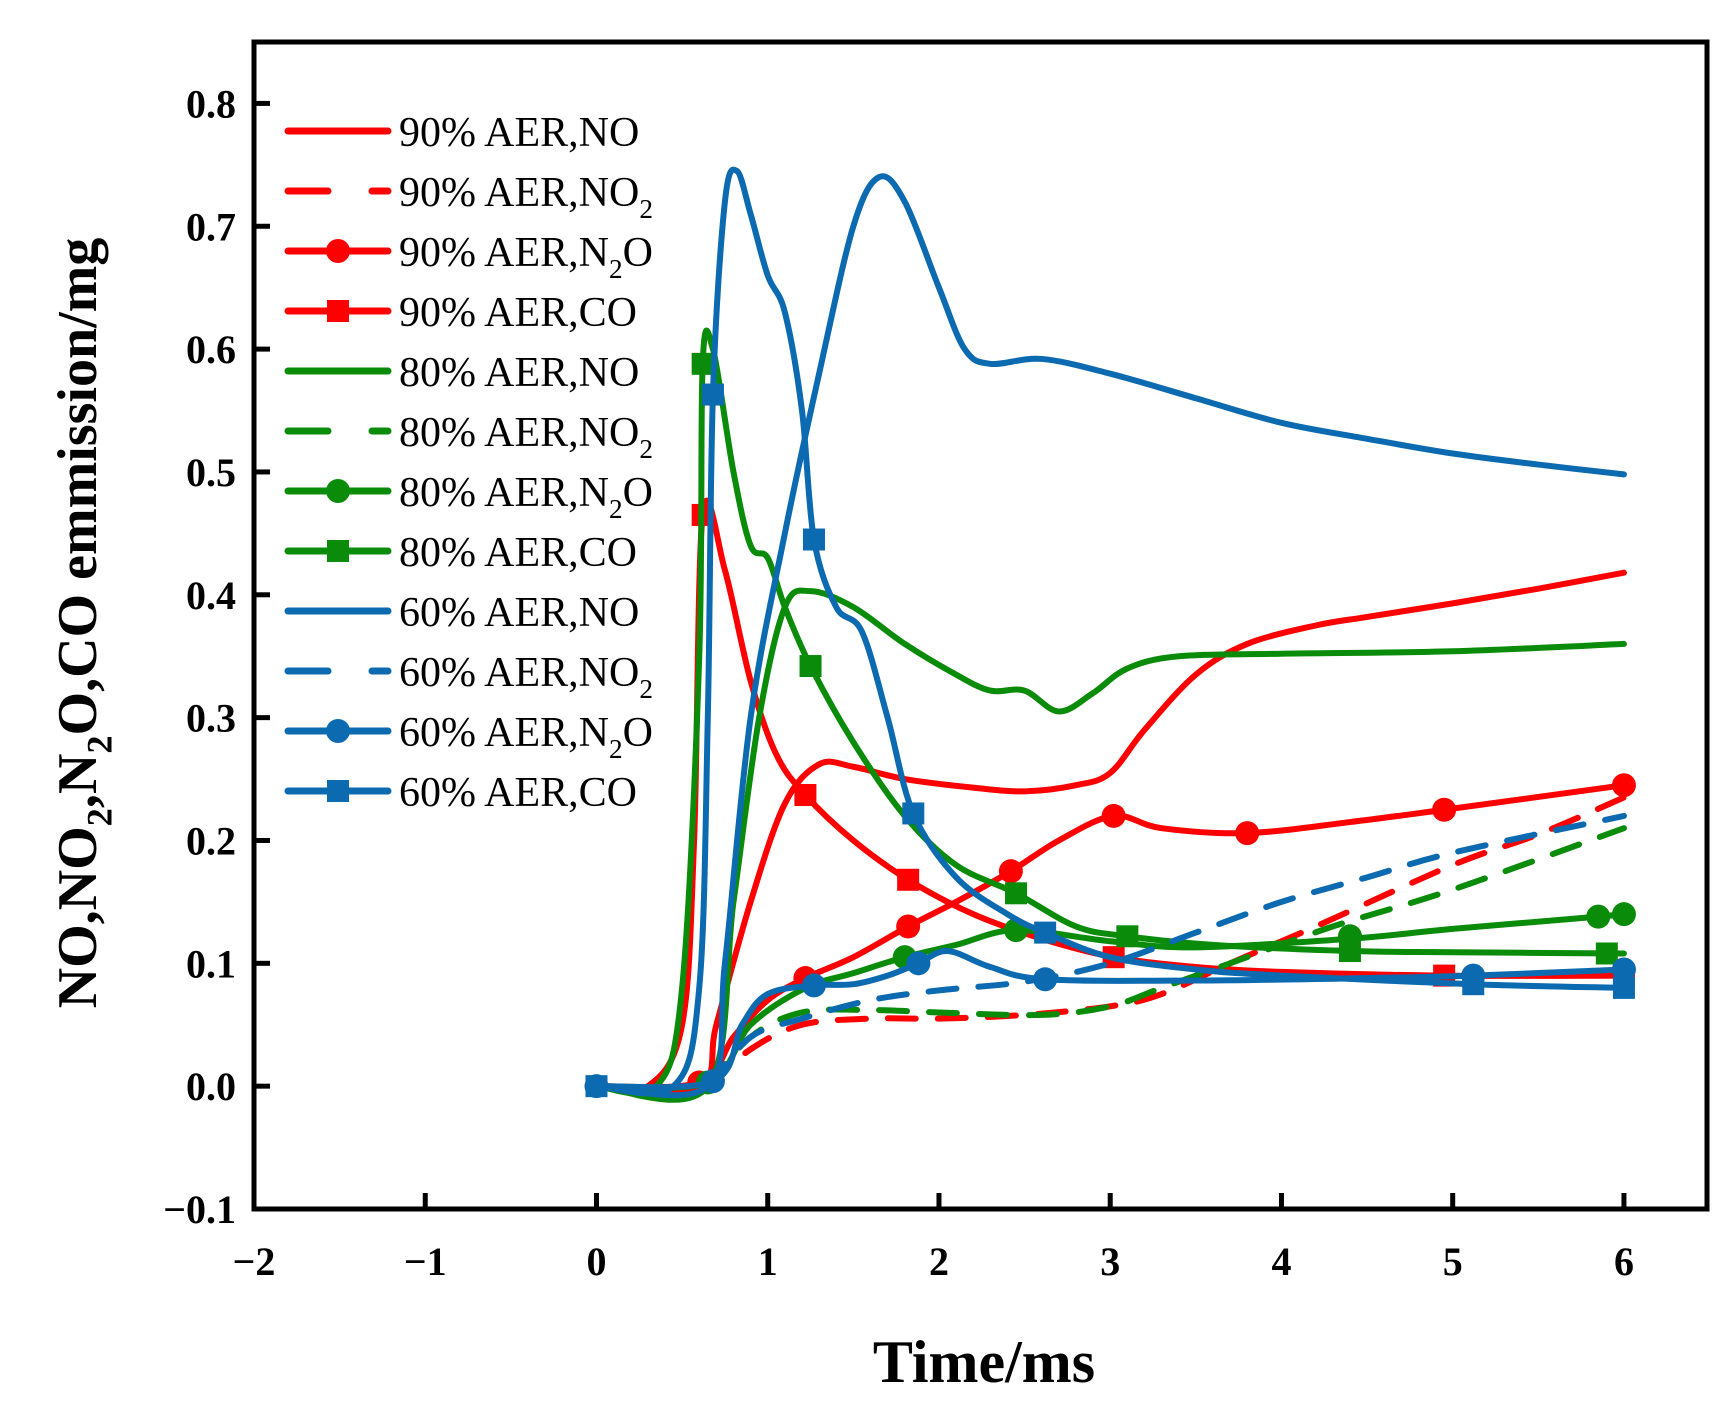 The width and height of the screenshot is (1735, 1405). What do you see at coordinates (519, 133) in the screenshot?
I see `legend-label: 90% AER,NO` at bounding box center [519, 133].